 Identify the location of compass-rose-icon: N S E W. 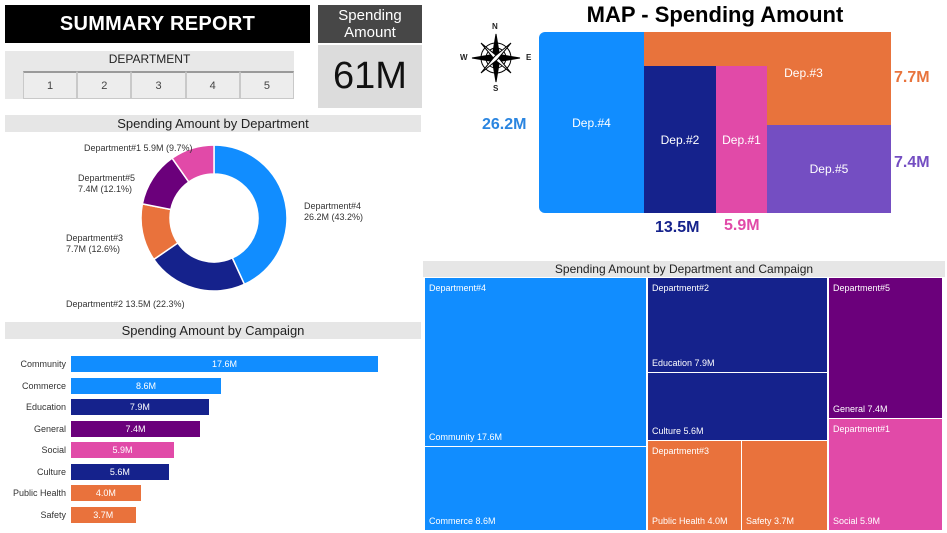
(501, 58).